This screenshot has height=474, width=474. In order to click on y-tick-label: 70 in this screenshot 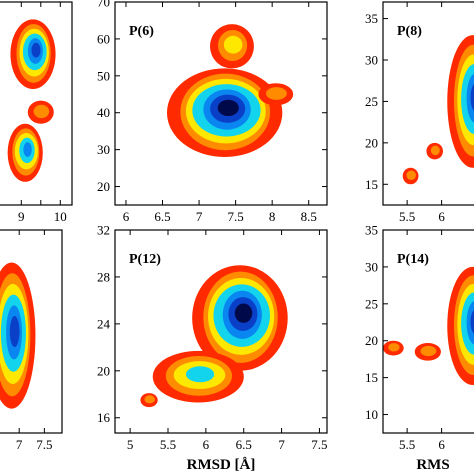, I will do `click(103, 5)`.